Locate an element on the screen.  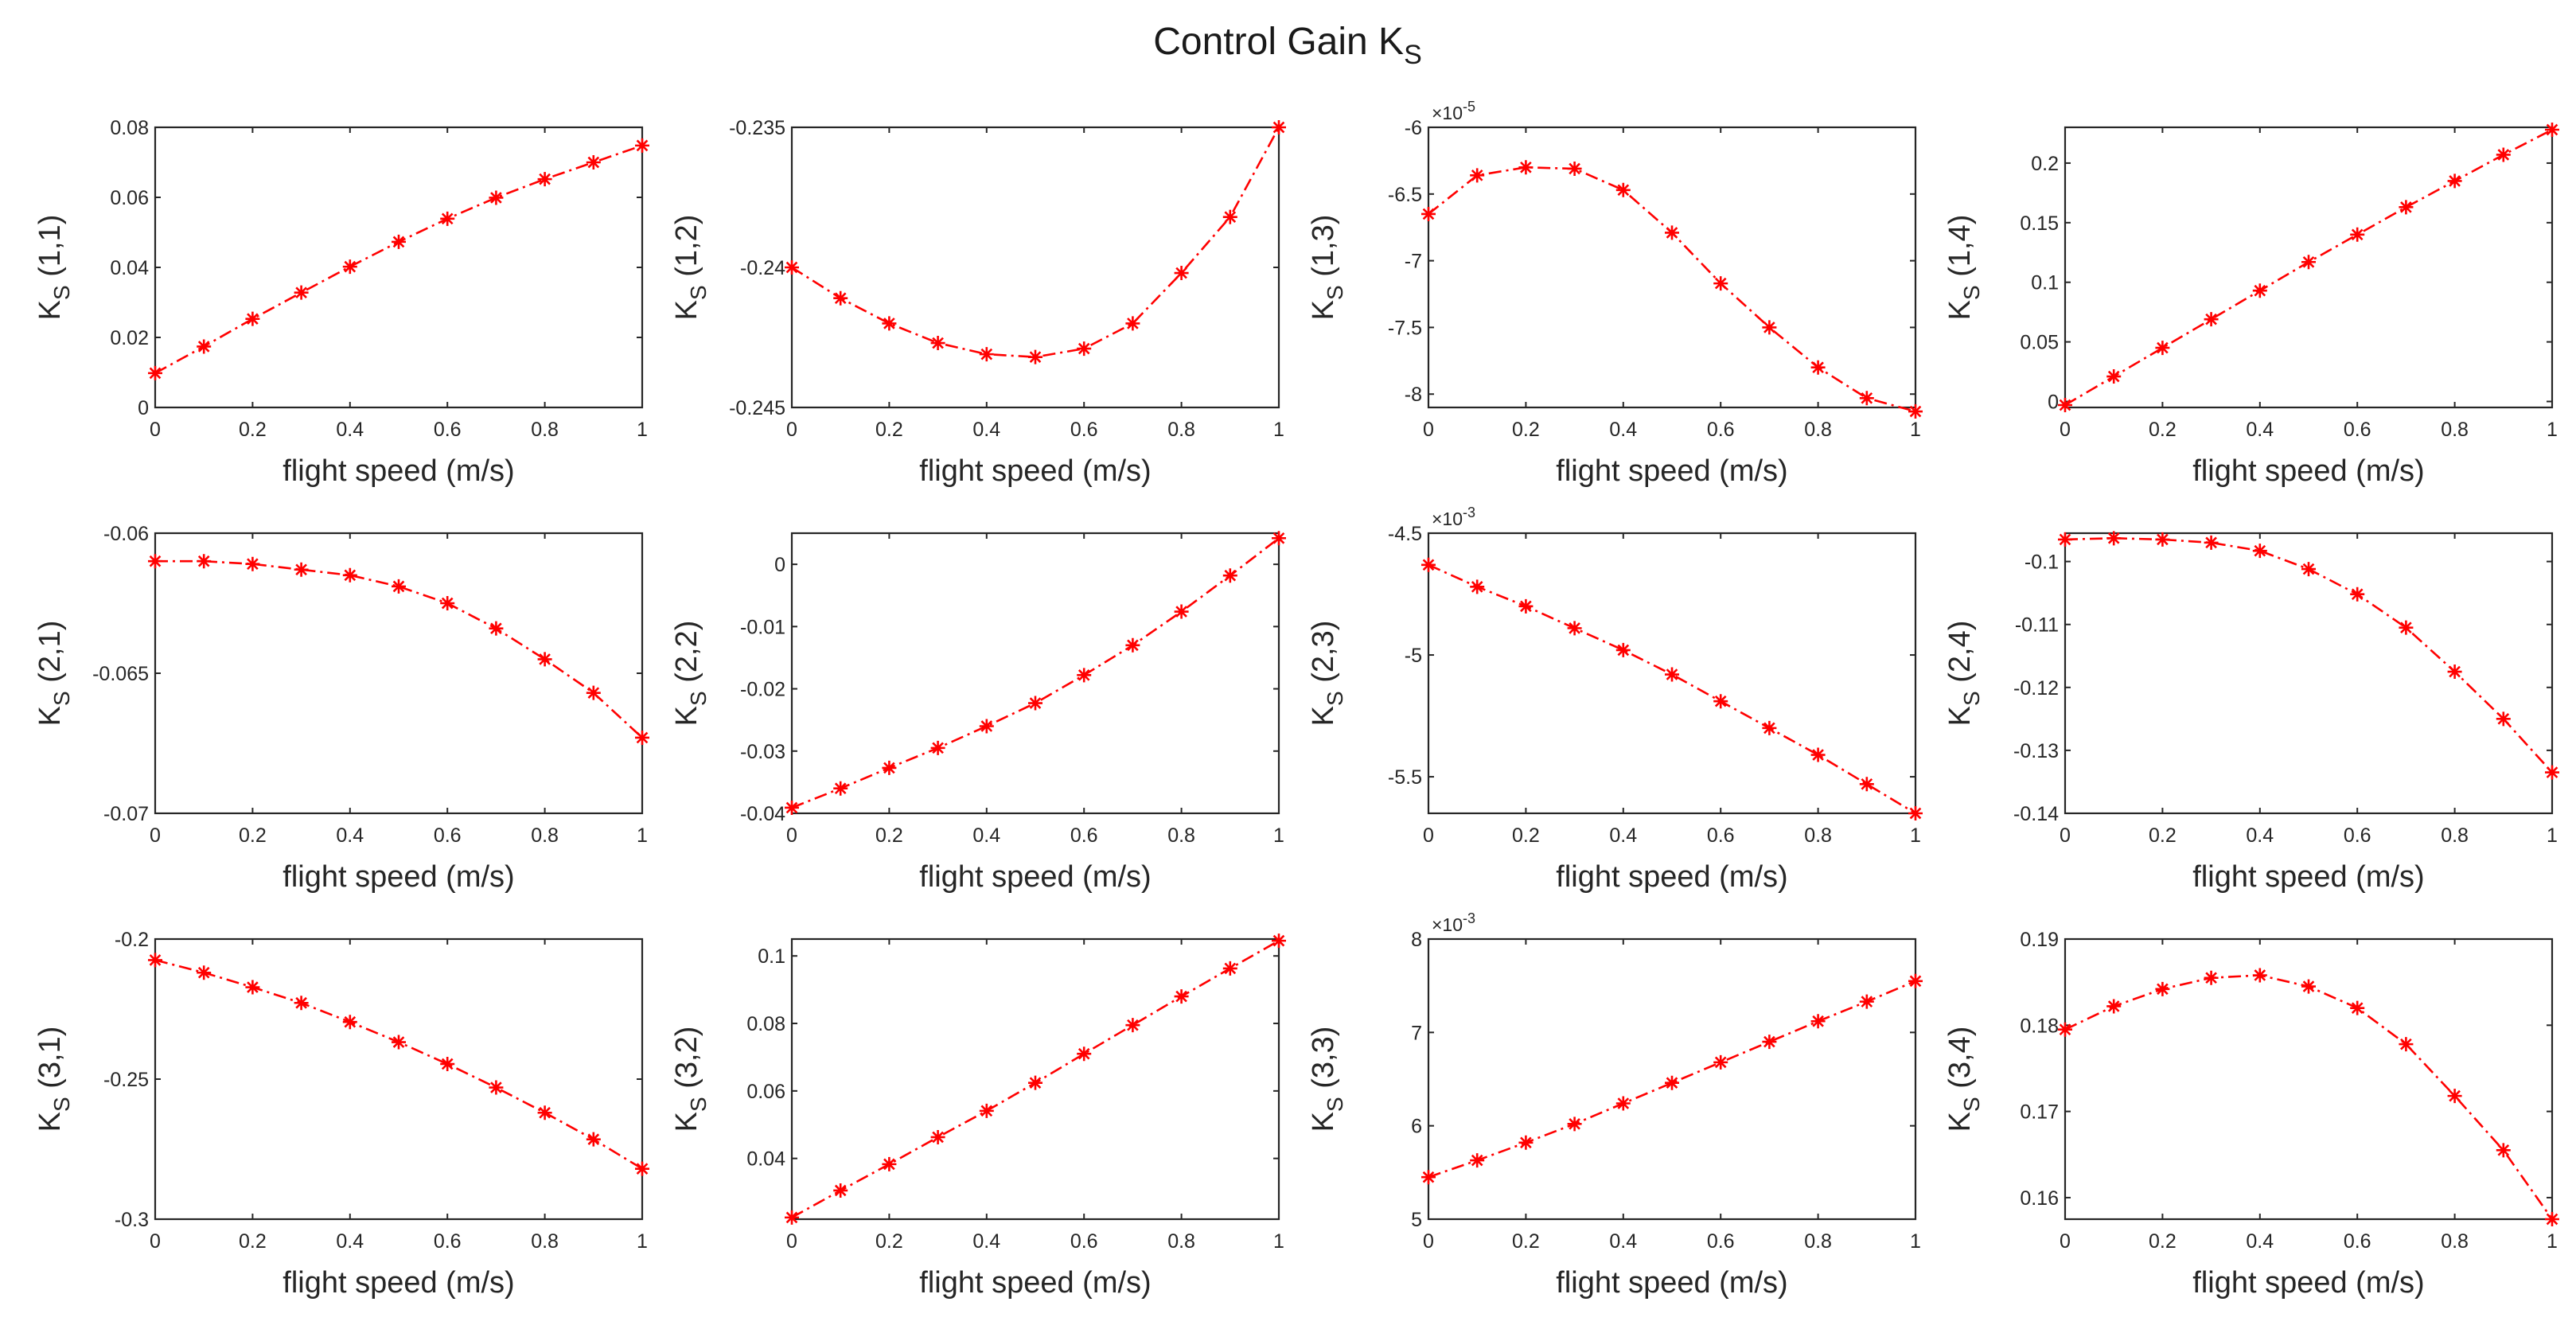
exponent-power: -3 is located at coordinates (1469, 512).